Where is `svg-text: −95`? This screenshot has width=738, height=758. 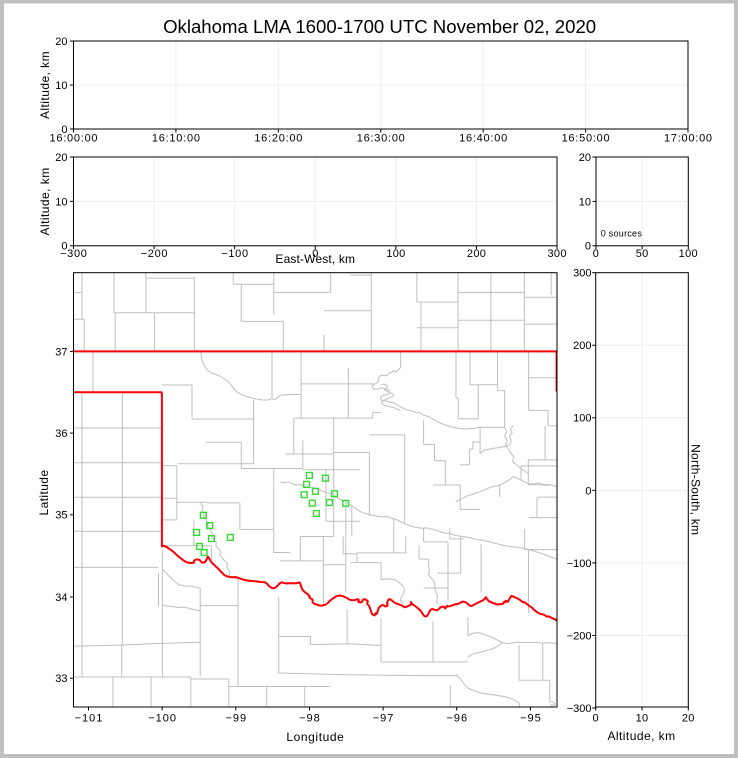 svg-text: −95 is located at coordinates (531, 719).